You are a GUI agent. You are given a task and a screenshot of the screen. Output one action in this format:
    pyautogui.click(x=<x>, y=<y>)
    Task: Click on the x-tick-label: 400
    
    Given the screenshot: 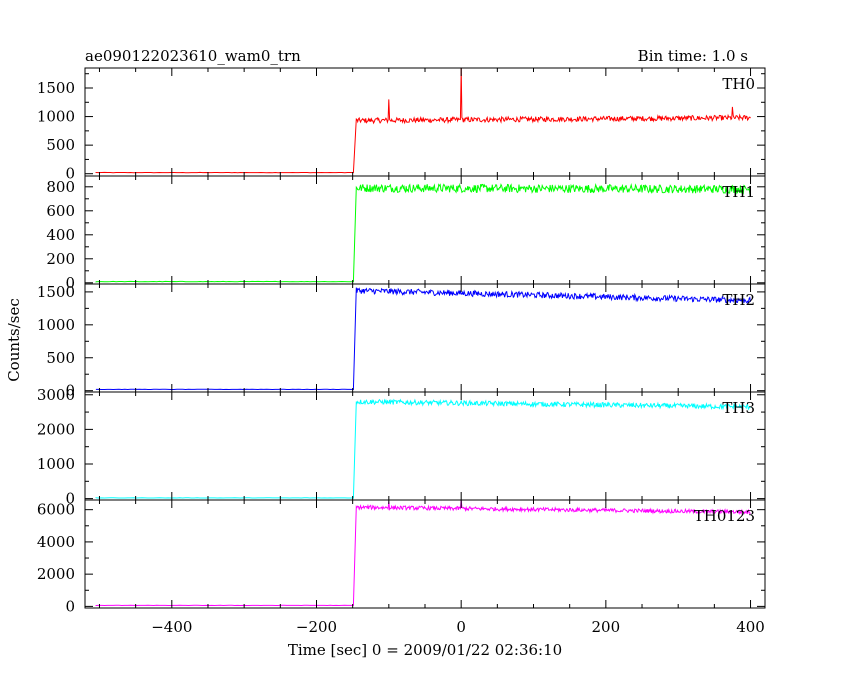 What is the action you would take?
    pyautogui.click(x=750, y=627)
    